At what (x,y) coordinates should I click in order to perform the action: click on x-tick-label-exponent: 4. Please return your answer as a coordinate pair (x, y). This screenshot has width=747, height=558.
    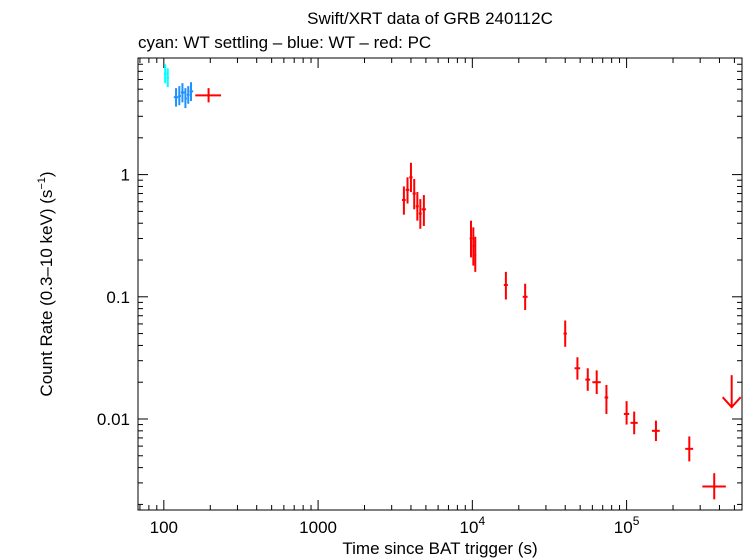
    Looking at the image, I should click on (481, 521).